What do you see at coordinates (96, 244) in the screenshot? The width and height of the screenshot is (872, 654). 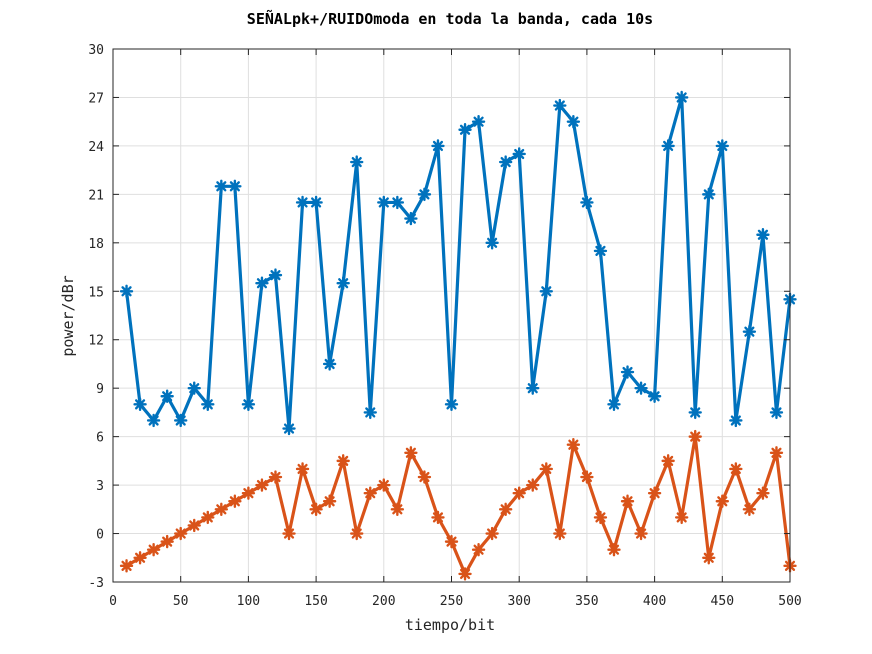 I see `y-tick-label: 18` at bounding box center [96, 244].